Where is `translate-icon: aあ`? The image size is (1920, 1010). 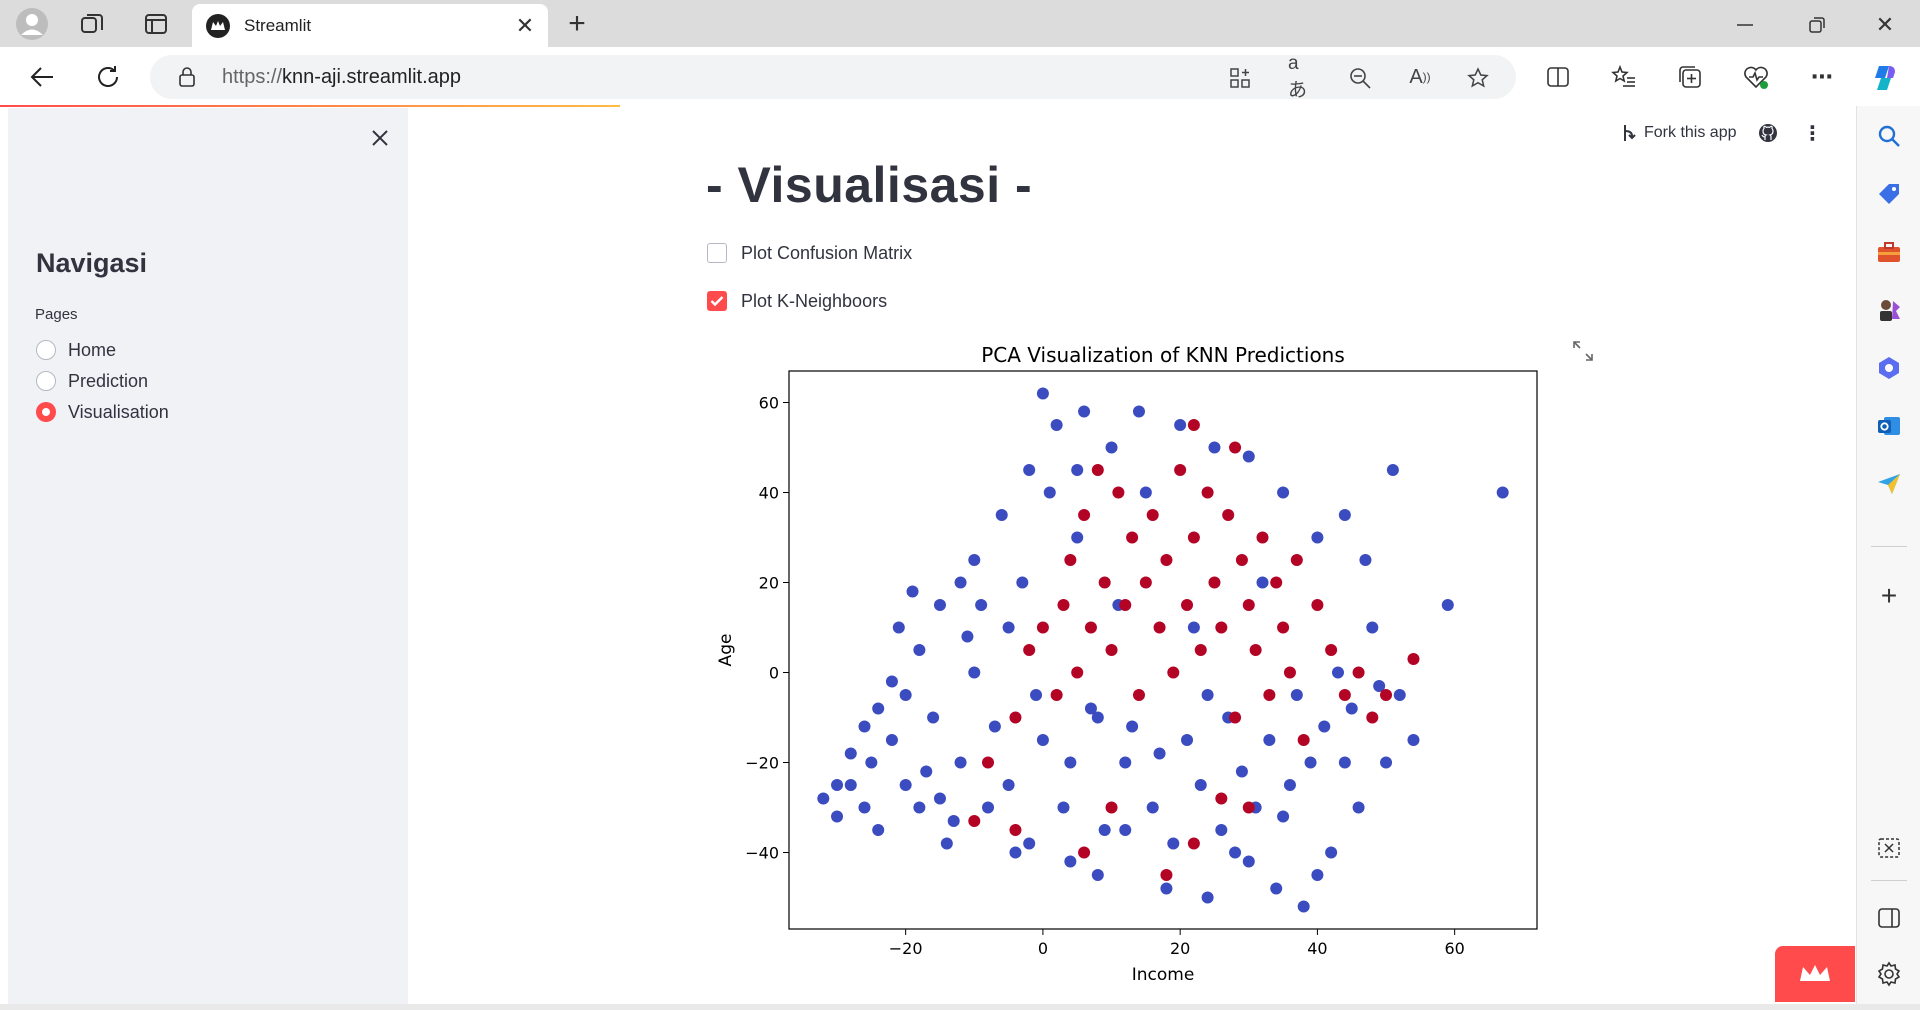 translate-icon: aあ is located at coordinates (1298, 76).